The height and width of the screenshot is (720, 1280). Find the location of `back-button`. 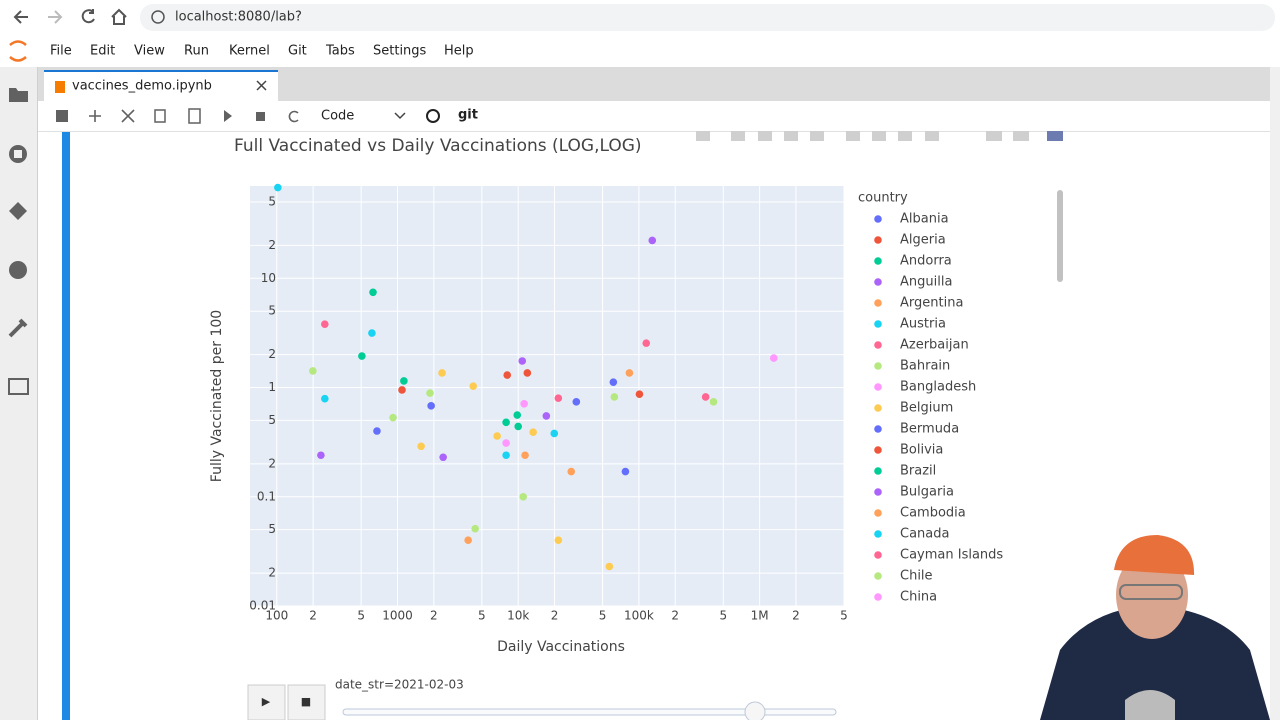

back-button is located at coordinates (20, 17).